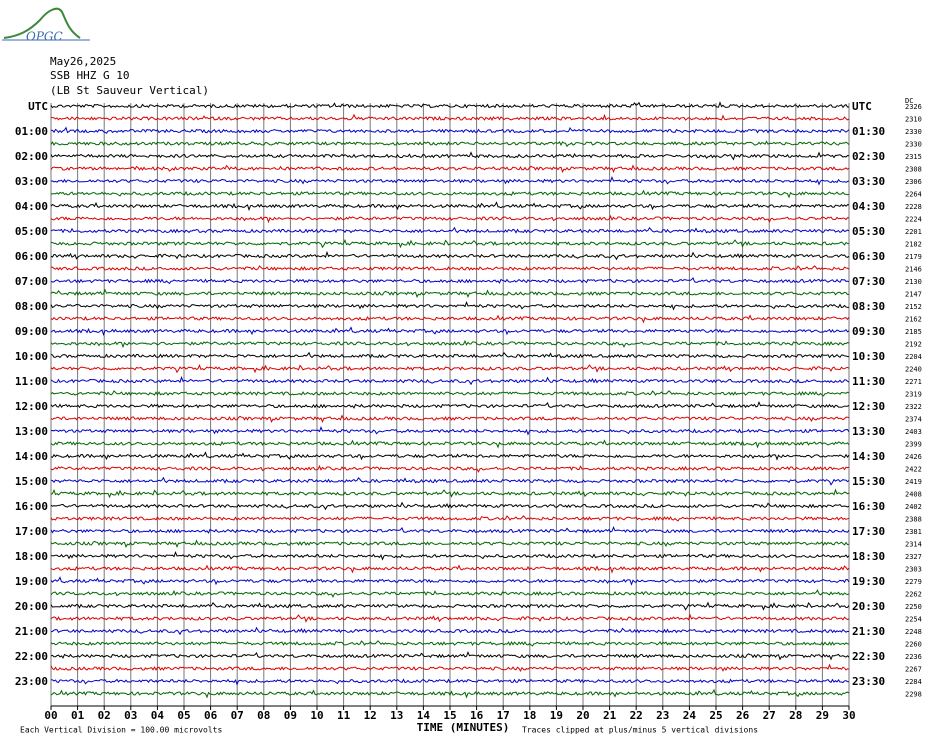 The width and height of the screenshot is (930, 744). Describe the element at coordinates (913, 270) in the screenshot. I see `offset: 2146` at that location.